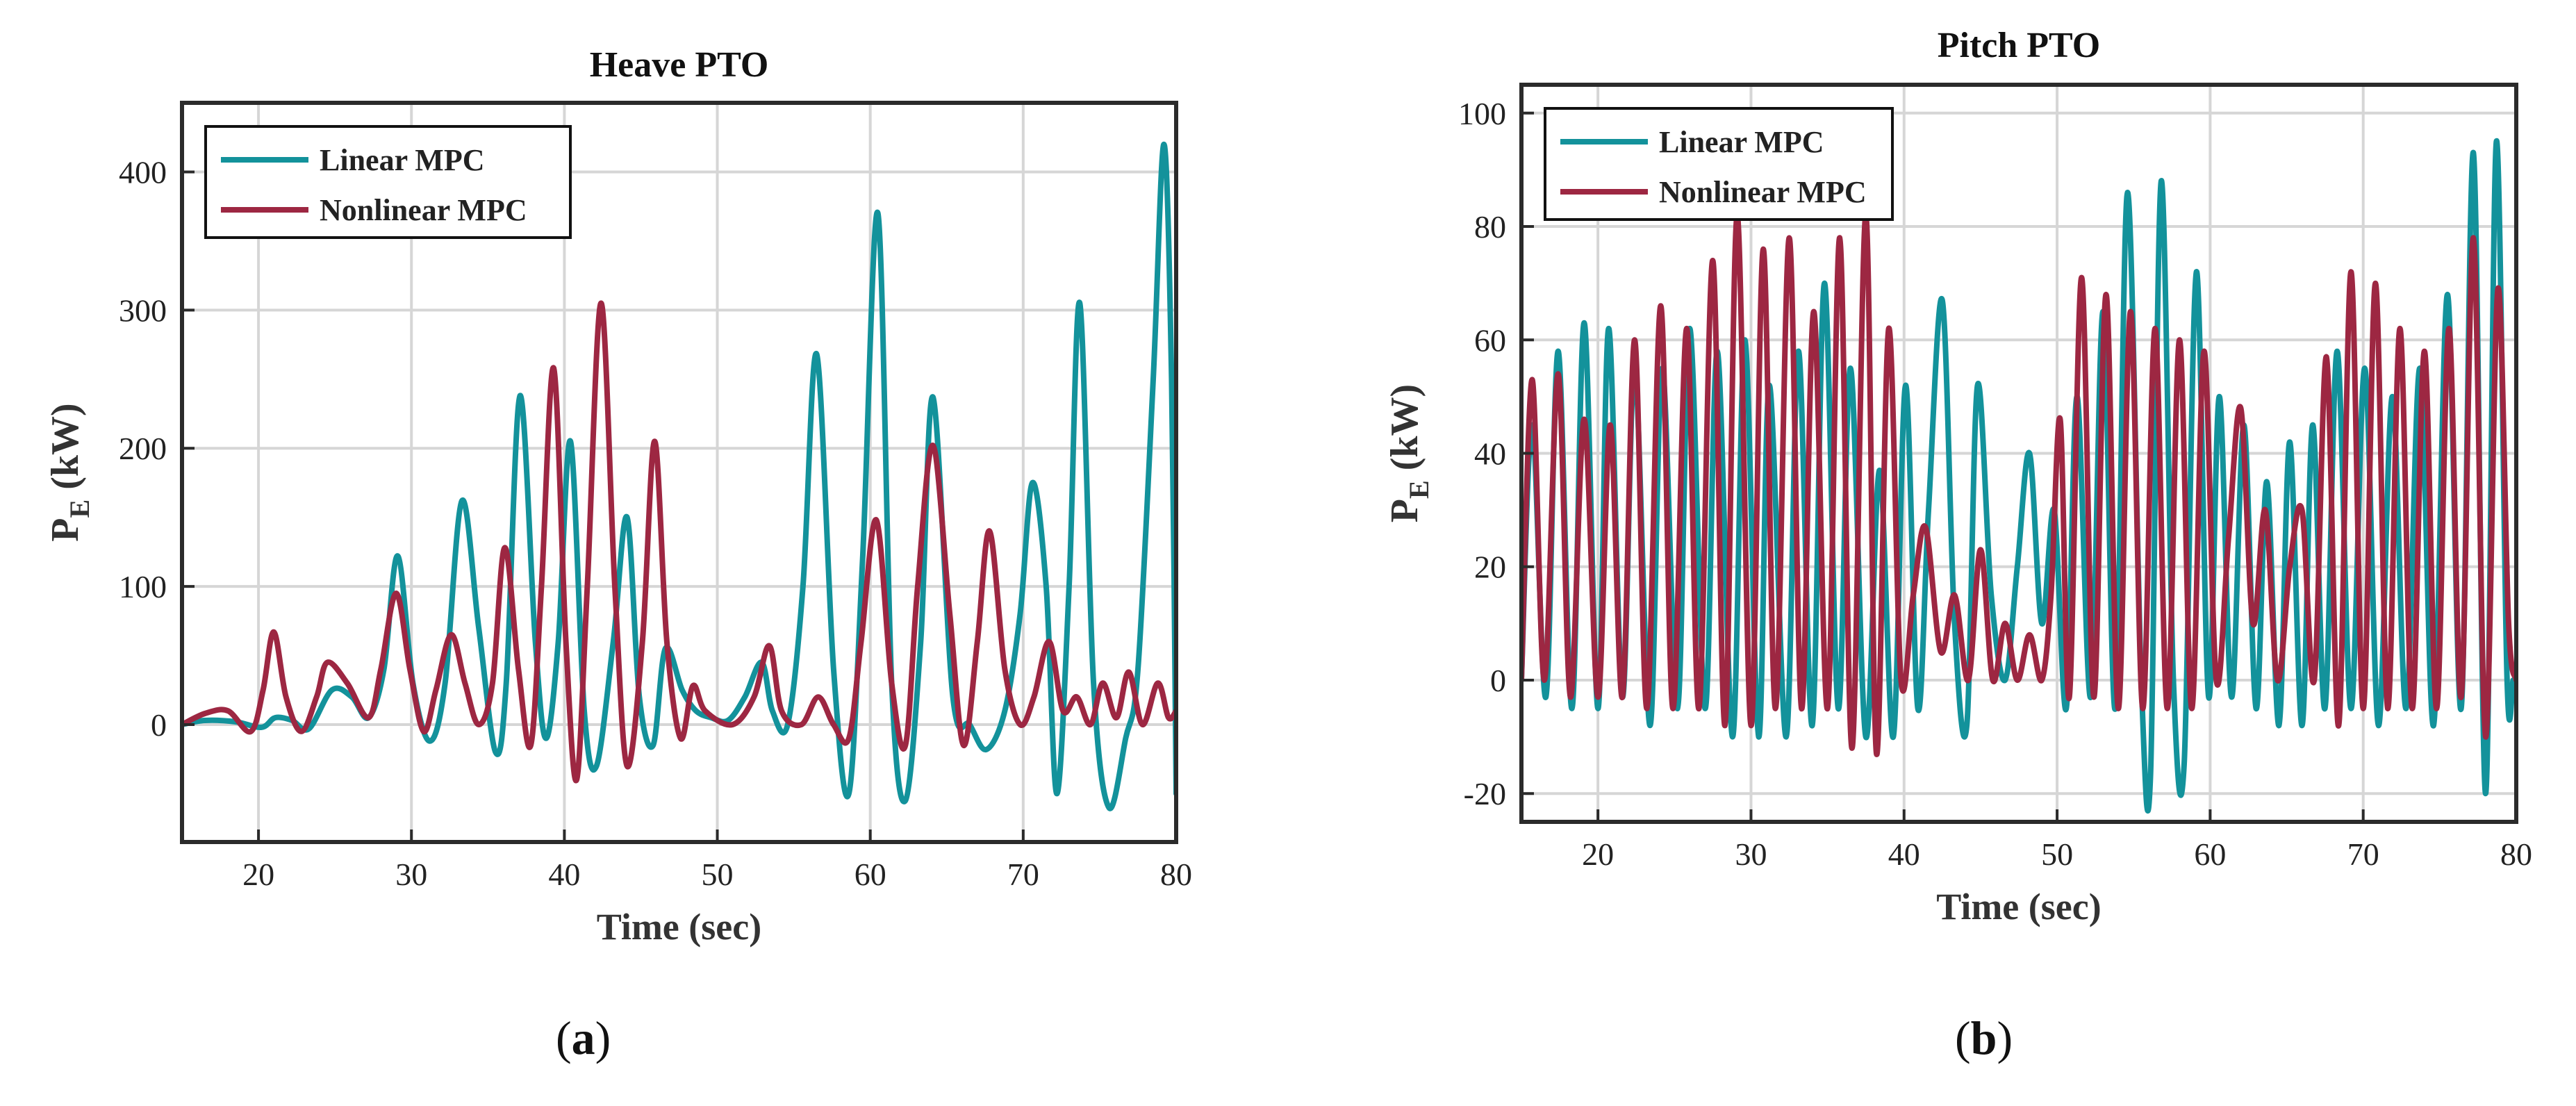 The height and width of the screenshot is (1106, 2576). I want to click on y-tick-label: 60, so click(1490, 340).